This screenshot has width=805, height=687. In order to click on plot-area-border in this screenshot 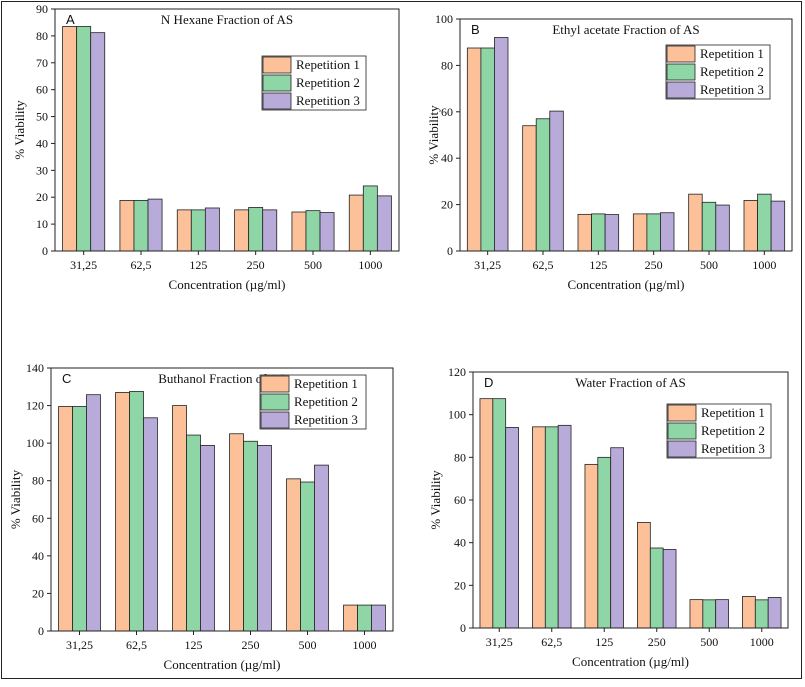, I will do `click(626, 135)`.